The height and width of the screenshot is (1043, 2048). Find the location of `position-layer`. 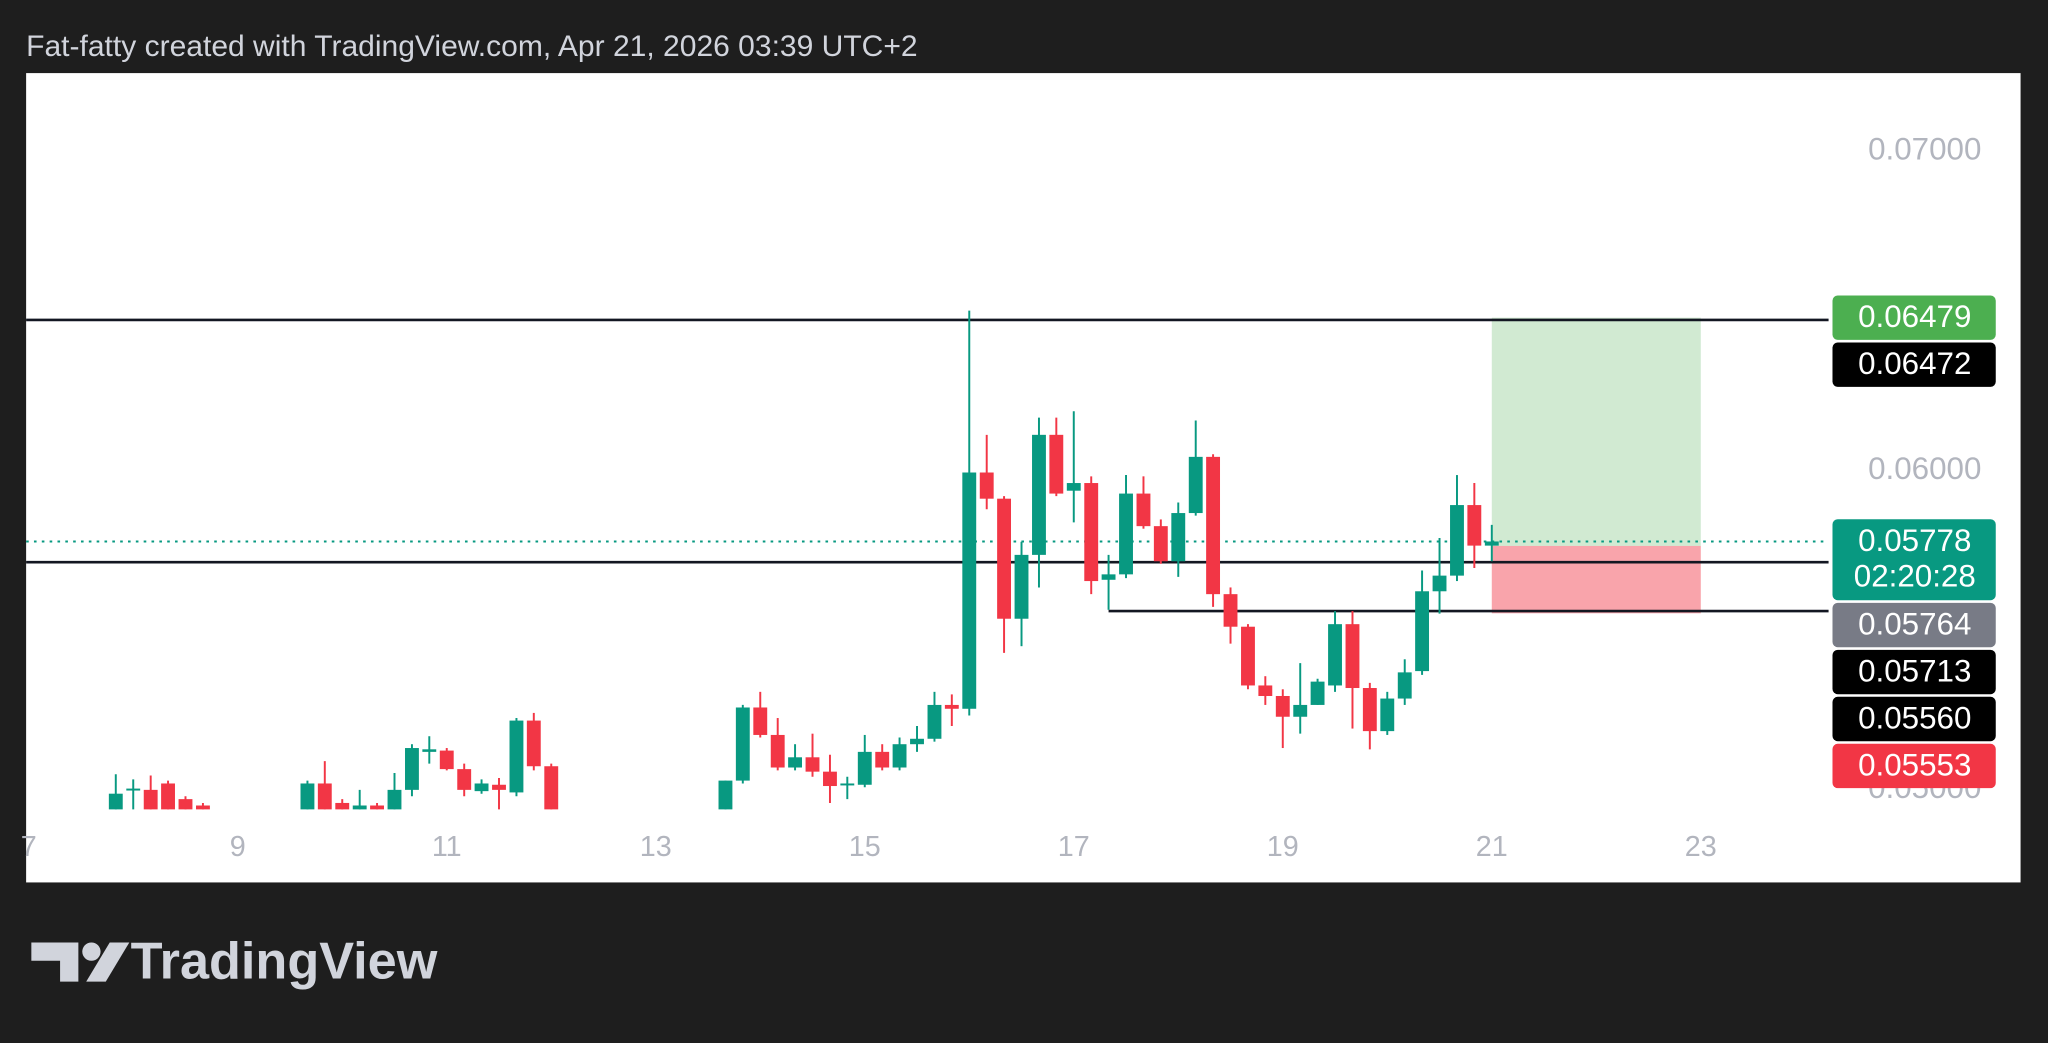

position-layer is located at coordinates (1596, 465).